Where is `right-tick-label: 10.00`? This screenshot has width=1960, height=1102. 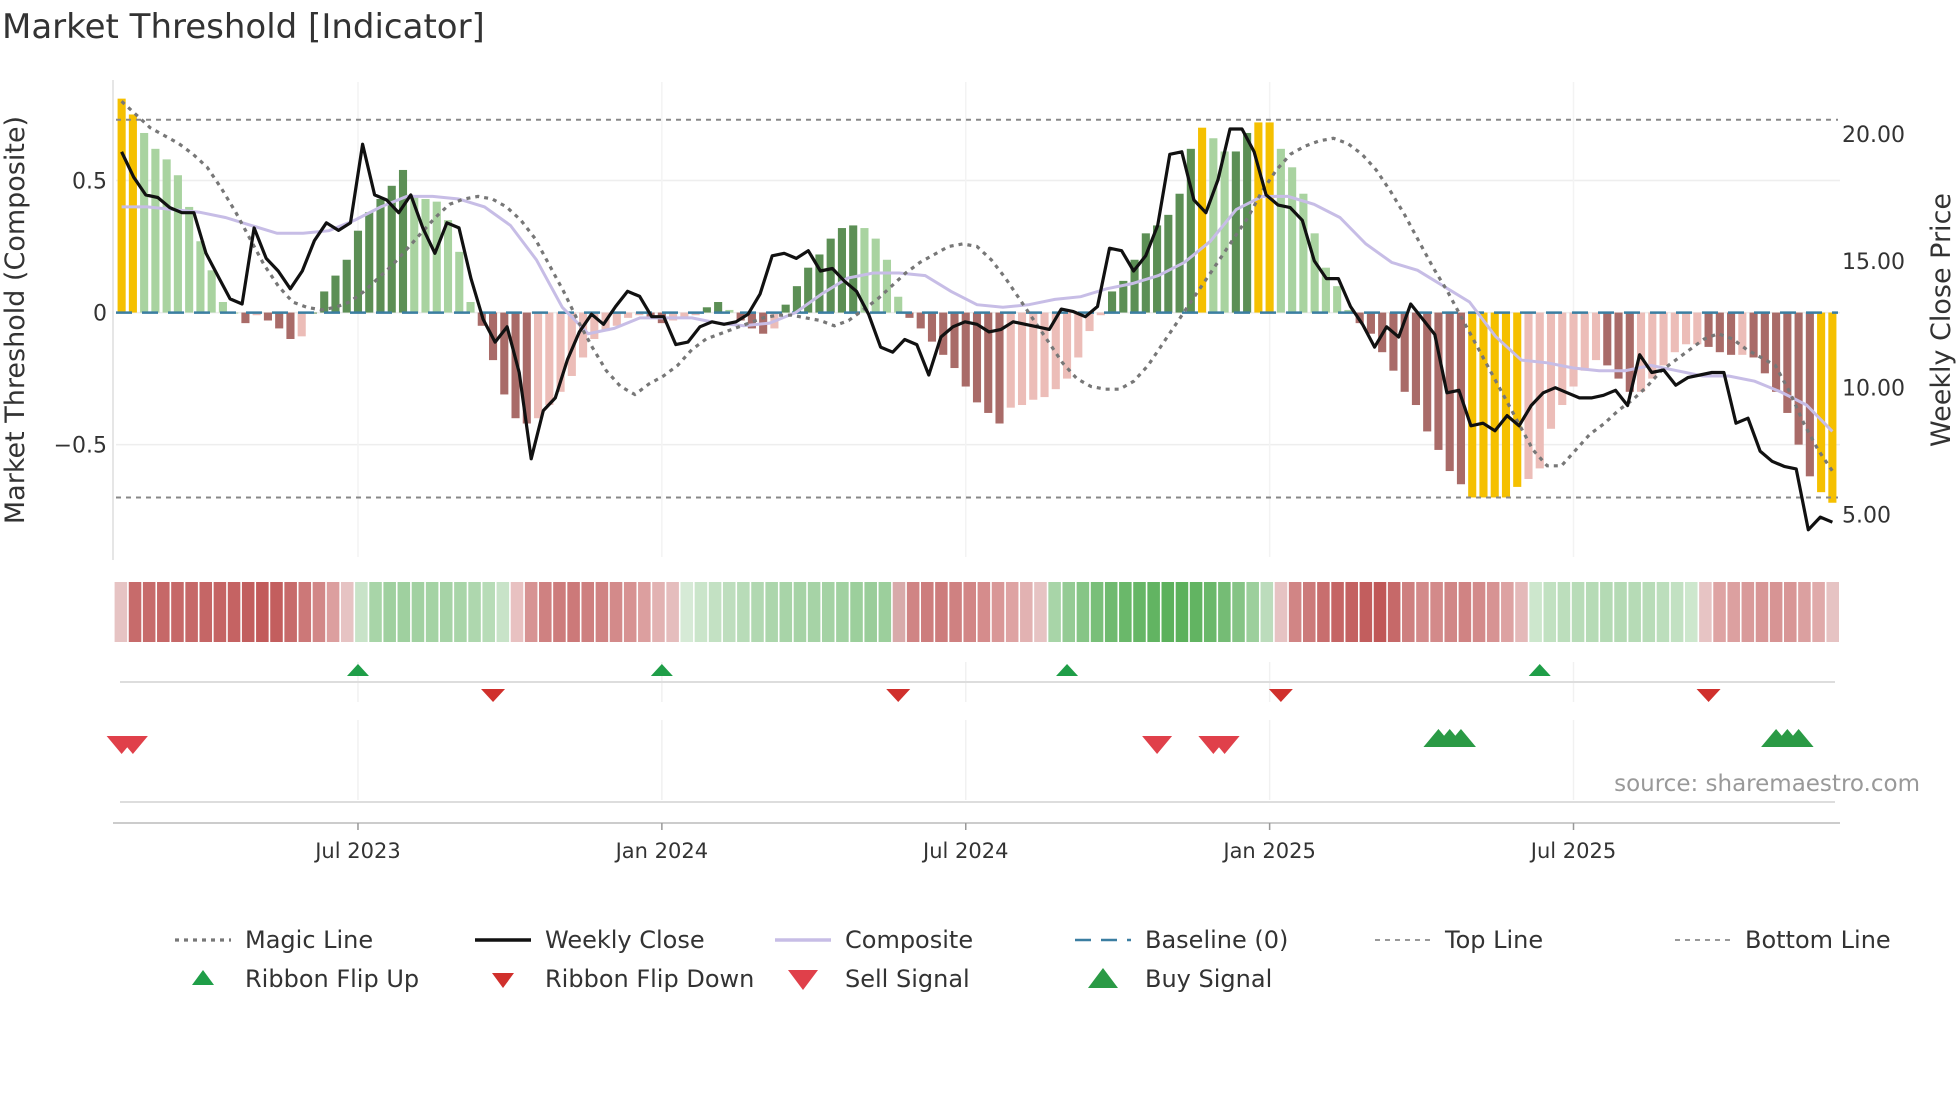 right-tick-label: 10.00 is located at coordinates (1873, 389).